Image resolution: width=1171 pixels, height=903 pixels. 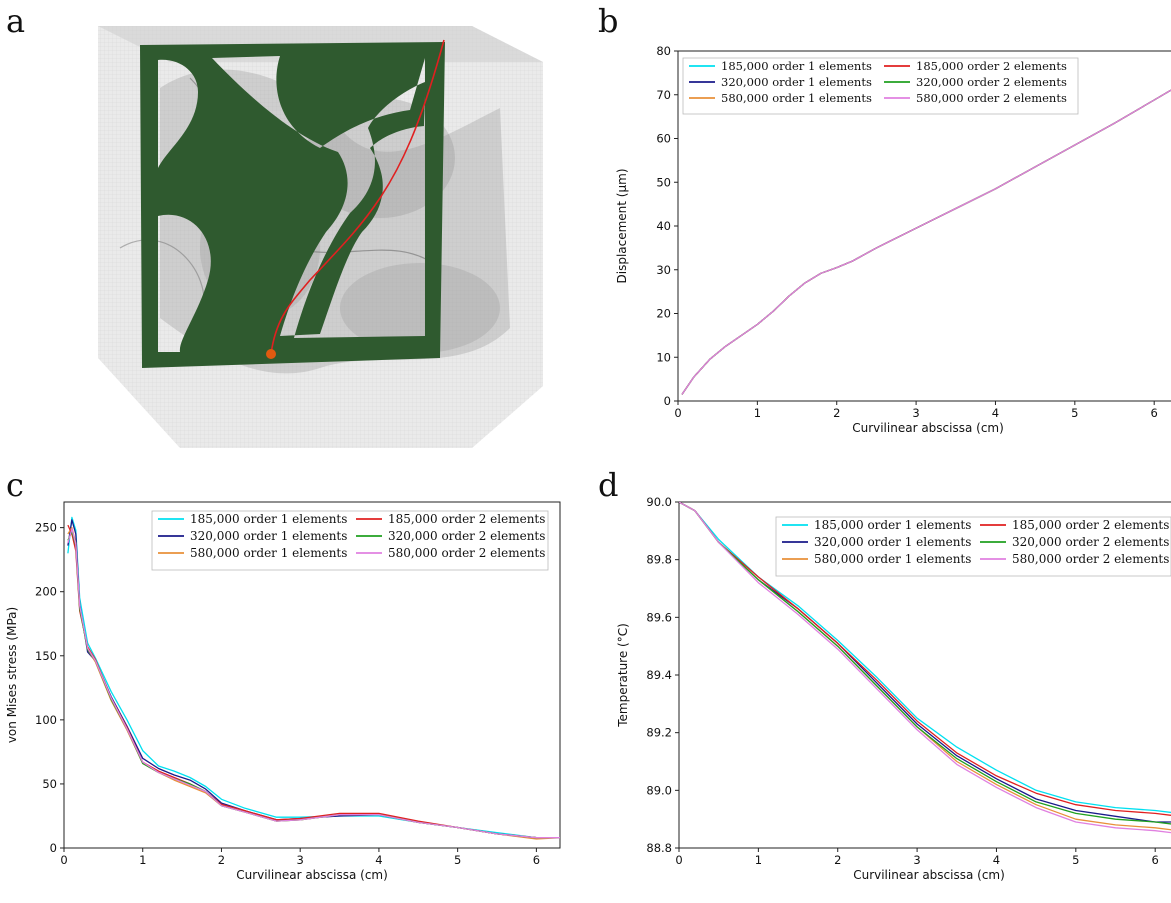 What do you see at coordinates (659, 848) in the screenshot?
I see `y-tick-label: 88.8` at bounding box center [659, 848].